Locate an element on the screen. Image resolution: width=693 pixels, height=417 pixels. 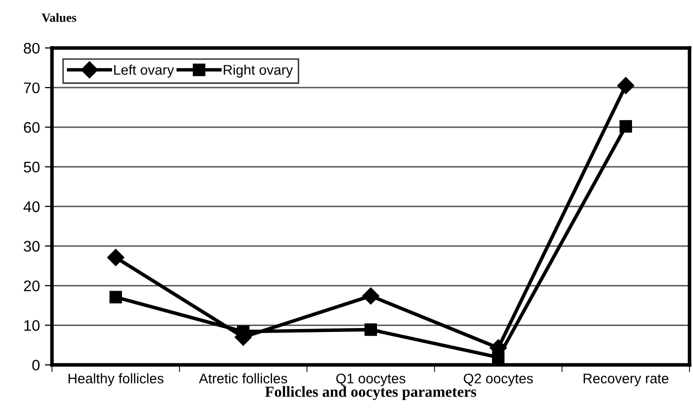
y-tick-label: 20 is located at coordinates (32, 286).